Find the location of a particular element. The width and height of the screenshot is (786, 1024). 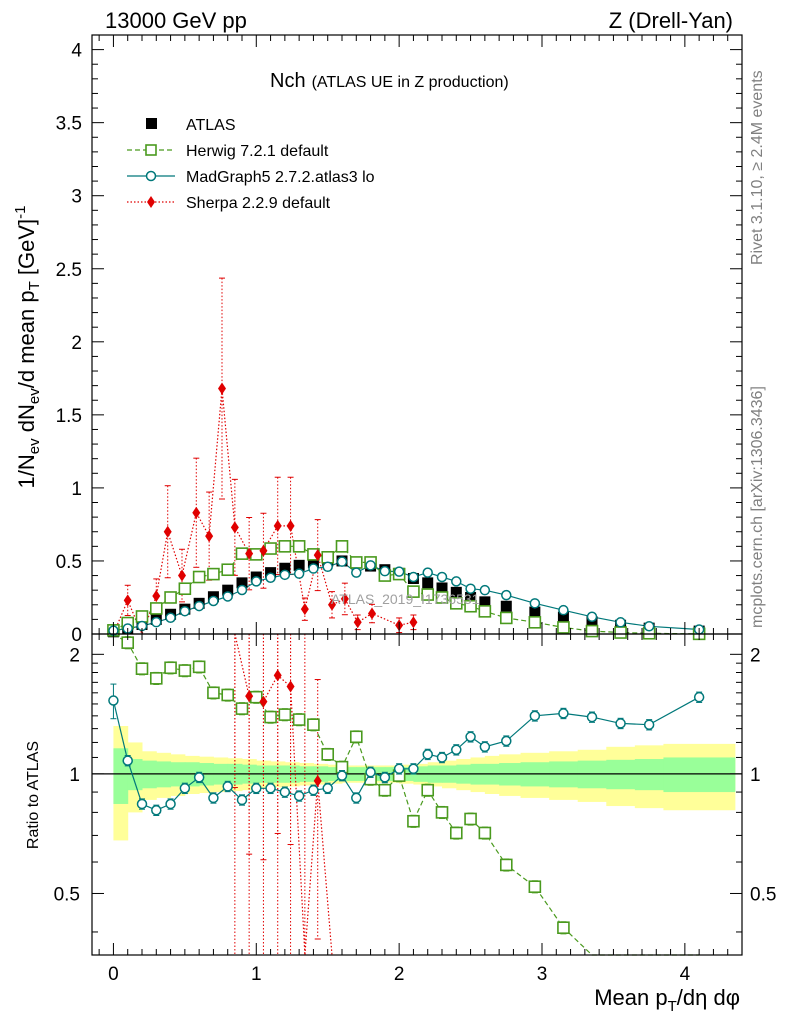

y-tick-label: 0 is located at coordinates (76, 635).